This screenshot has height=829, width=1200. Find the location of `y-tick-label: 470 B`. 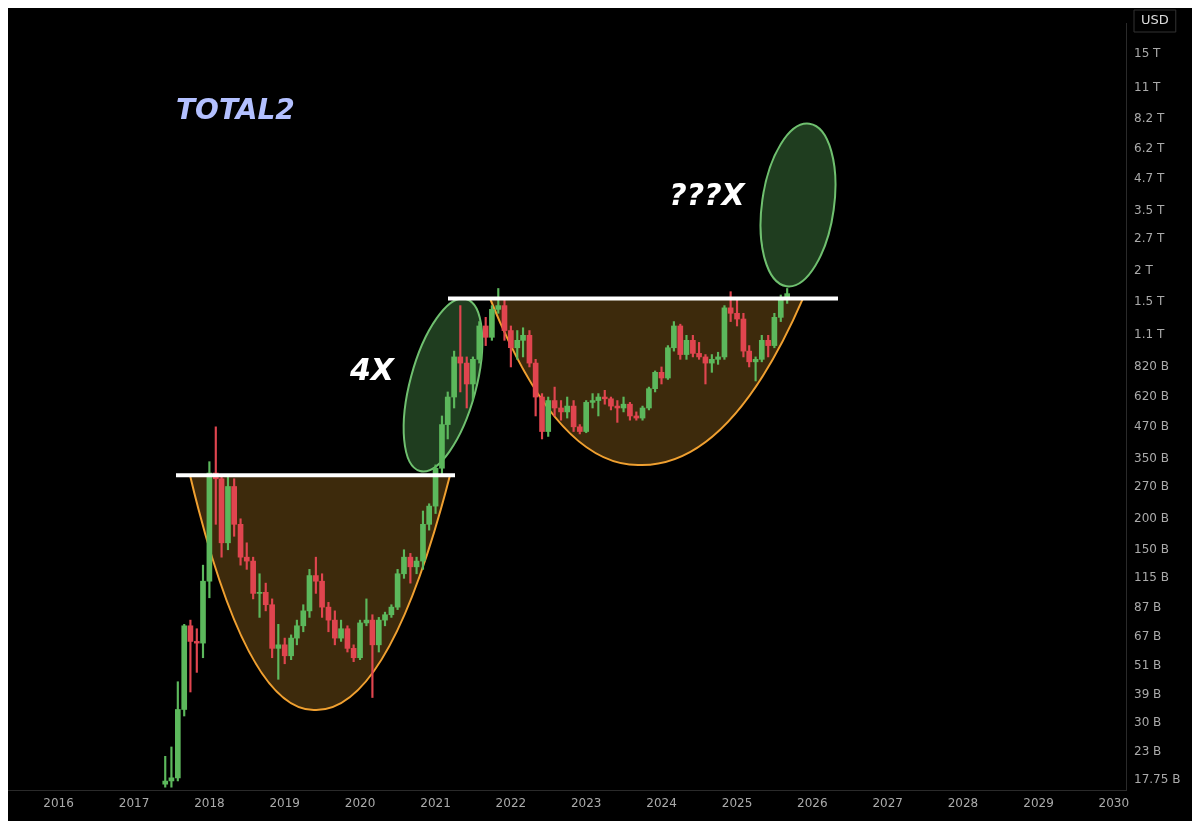

y-tick-label: 470 B is located at coordinates (1151, 425).